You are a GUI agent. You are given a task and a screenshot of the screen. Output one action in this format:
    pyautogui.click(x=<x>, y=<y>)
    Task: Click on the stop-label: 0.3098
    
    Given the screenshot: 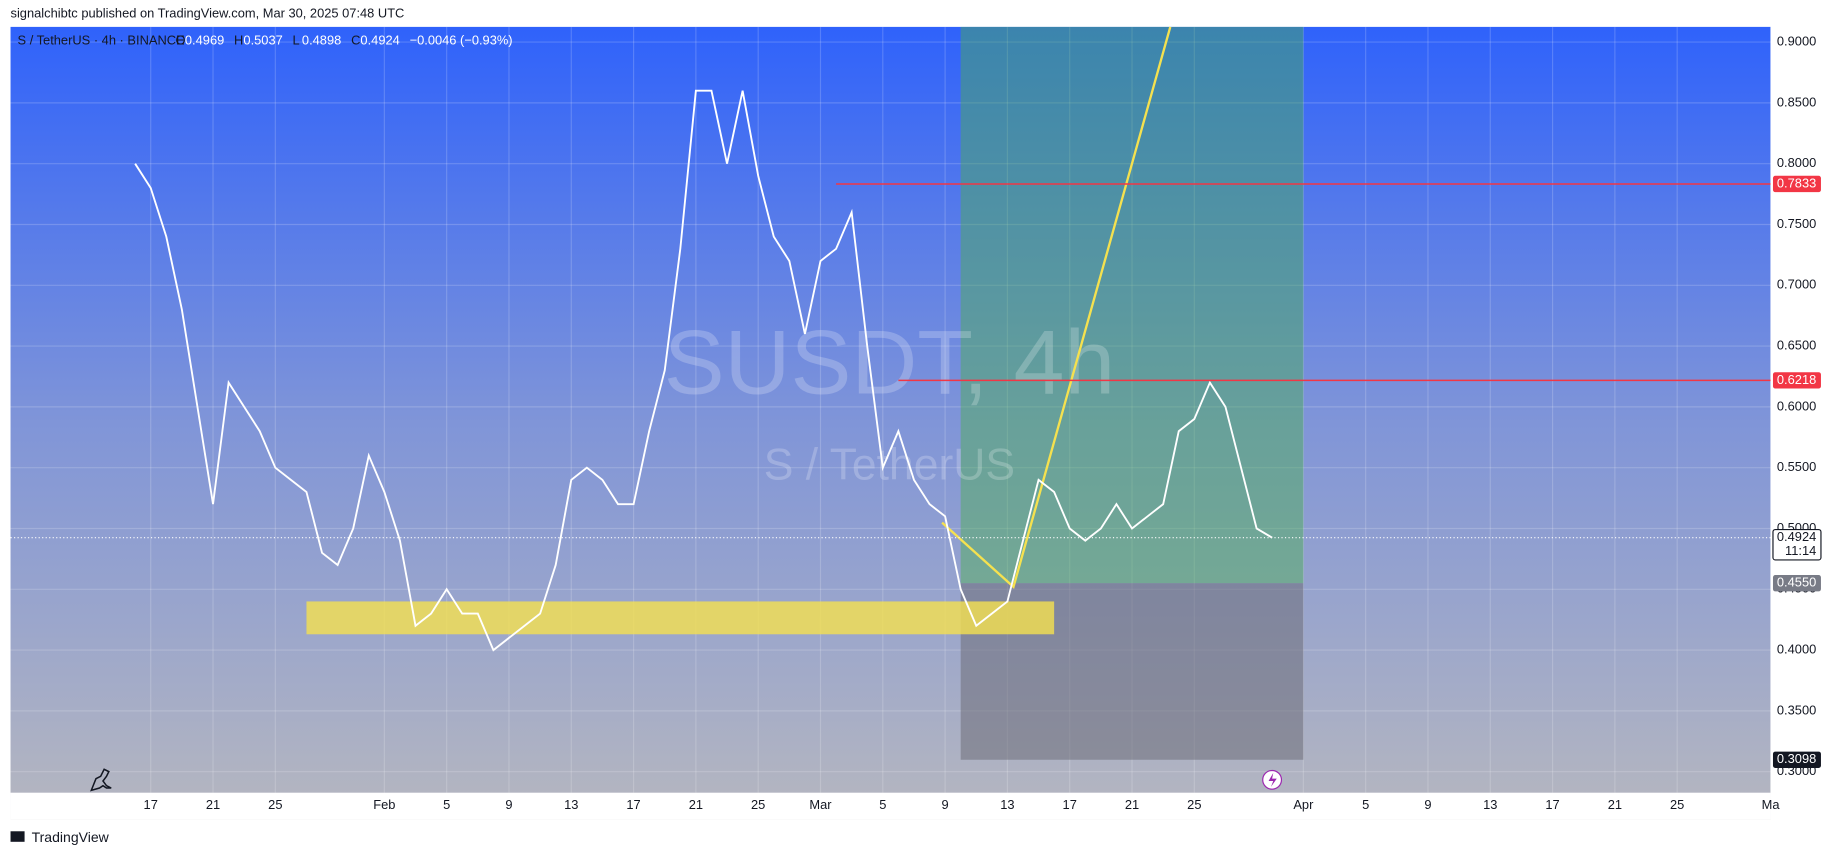 What is the action you would take?
    pyautogui.click(x=1796, y=758)
    